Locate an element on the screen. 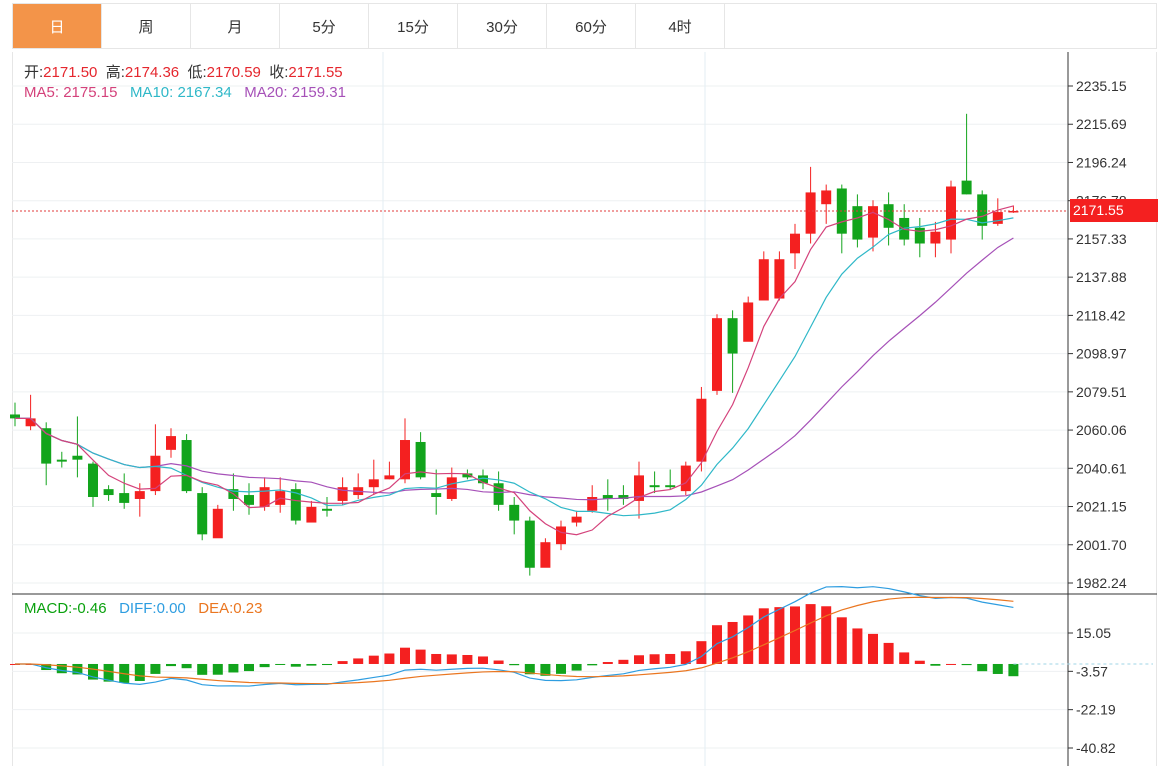  high-label: 高: is located at coordinates (115, 72).